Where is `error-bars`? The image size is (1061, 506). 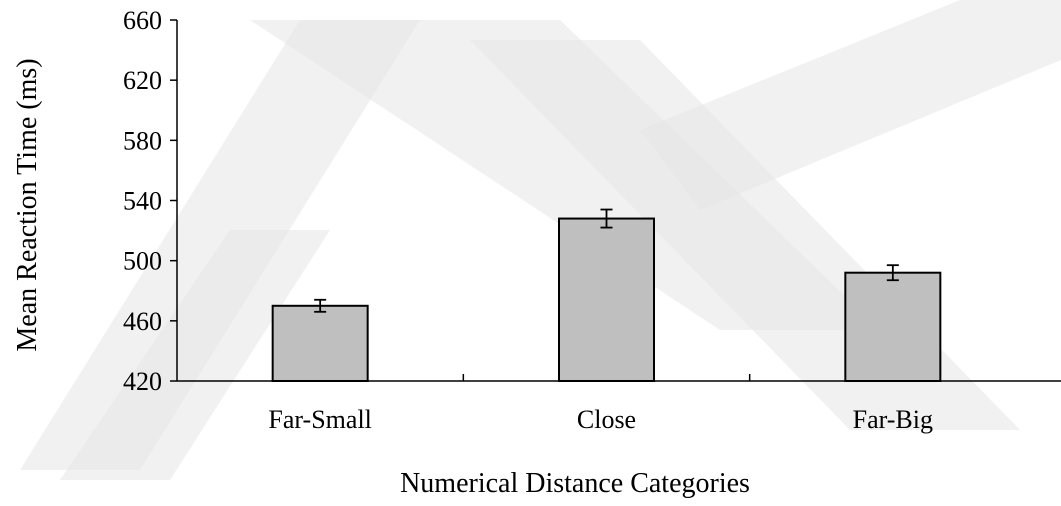 error-bars is located at coordinates (606, 260).